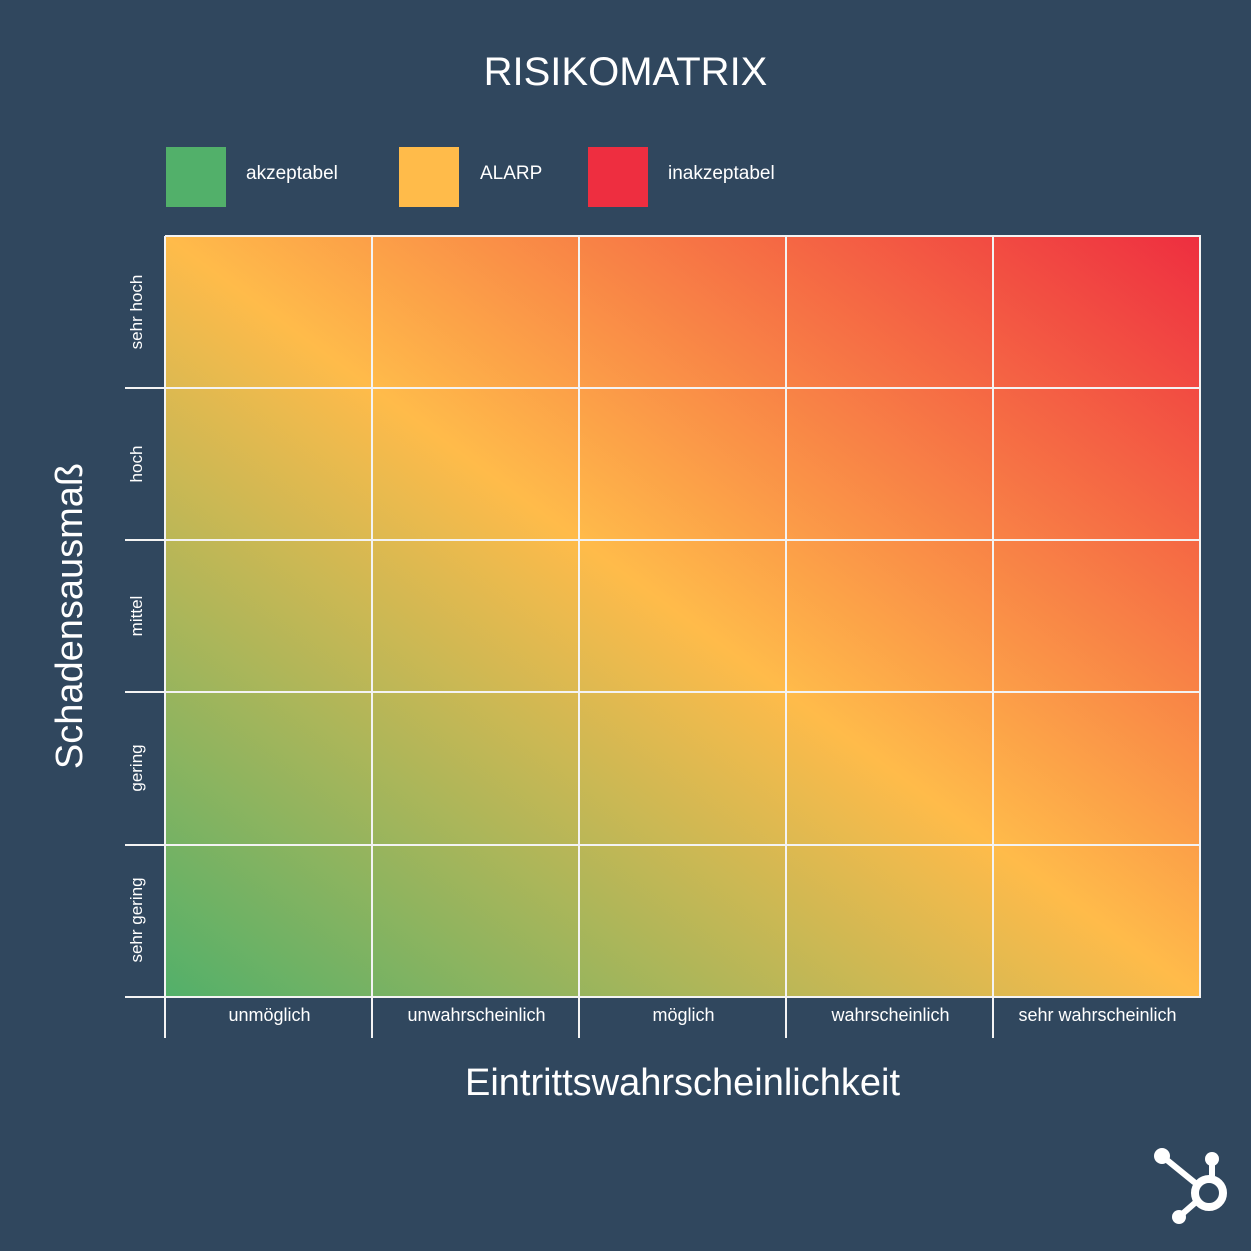  What do you see at coordinates (136, 464) in the screenshot?
I see `y-tick-high: hoch` at bounding box center [136, 464].